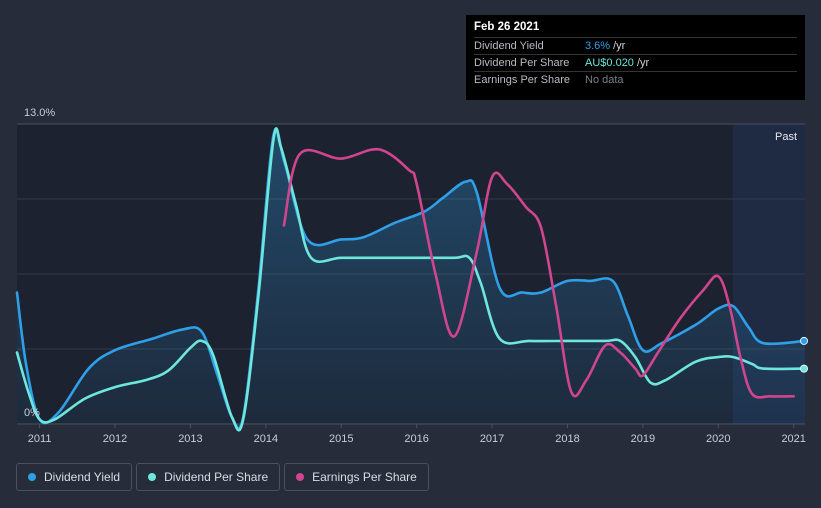  What do you see at coordinates (32, 413) in the screenshot?
I see `y-axis-min-label: 0%` at bounding box center [32, 413].